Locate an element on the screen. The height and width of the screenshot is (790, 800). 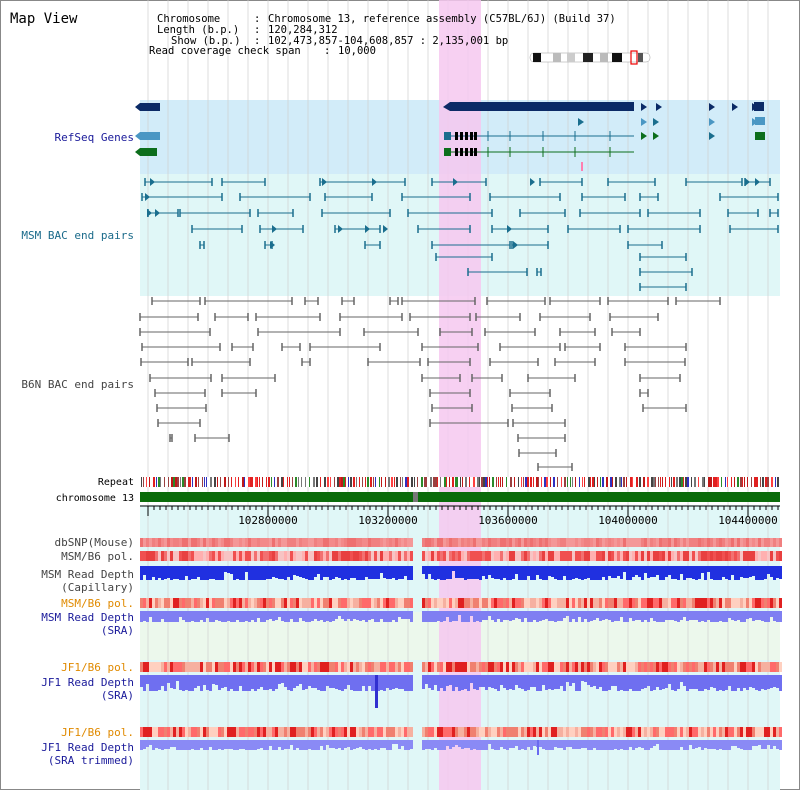
track-label-chromosome: chromosome 13 is located at coordinates (95, 498).